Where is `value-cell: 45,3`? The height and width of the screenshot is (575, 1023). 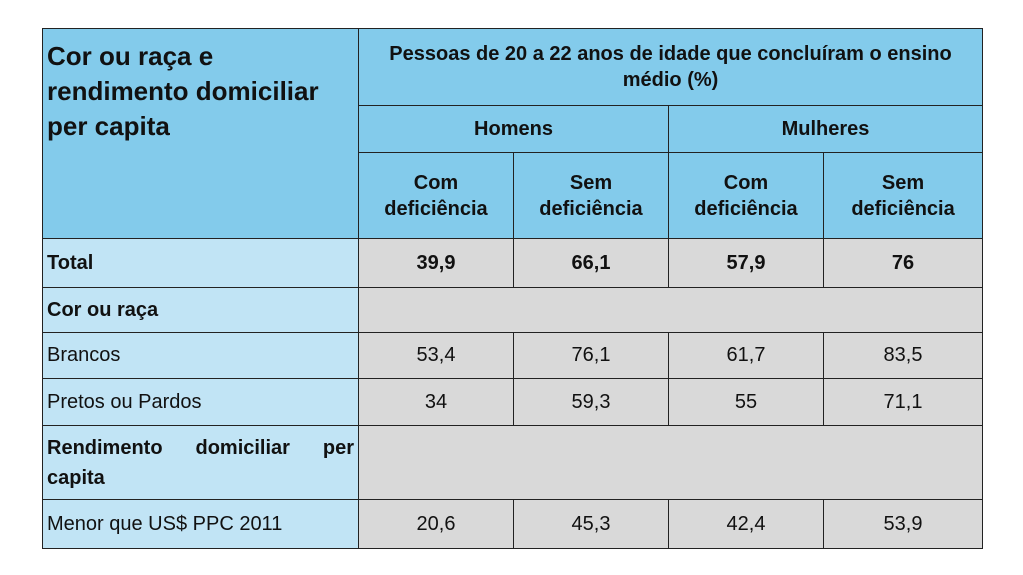 value-cell: 45,3 is located at coordinates (591, 524).